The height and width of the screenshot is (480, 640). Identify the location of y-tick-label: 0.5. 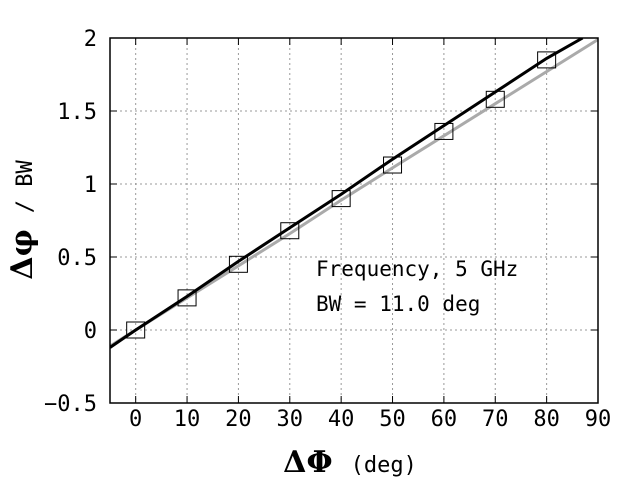
(77, 258).